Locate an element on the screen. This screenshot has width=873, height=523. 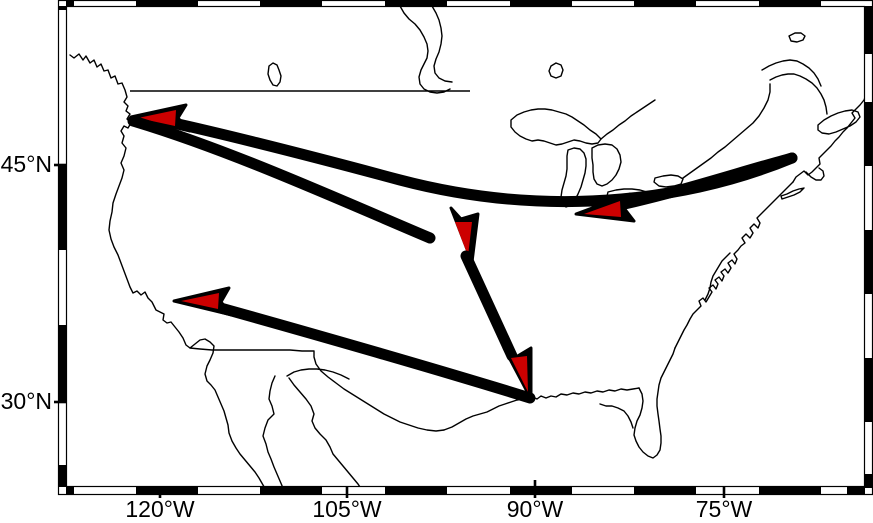
mexico-west-coastline is located at coordinates (324, 432).